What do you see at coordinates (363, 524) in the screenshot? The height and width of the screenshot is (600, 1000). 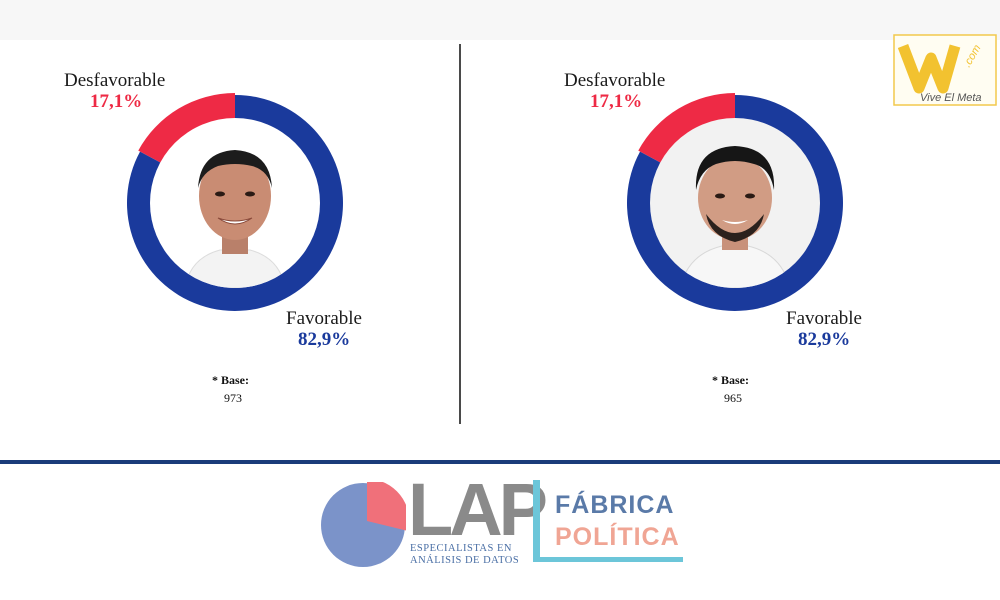 I see `lap-pie-logo-icon` at bounding box center [363, 524].